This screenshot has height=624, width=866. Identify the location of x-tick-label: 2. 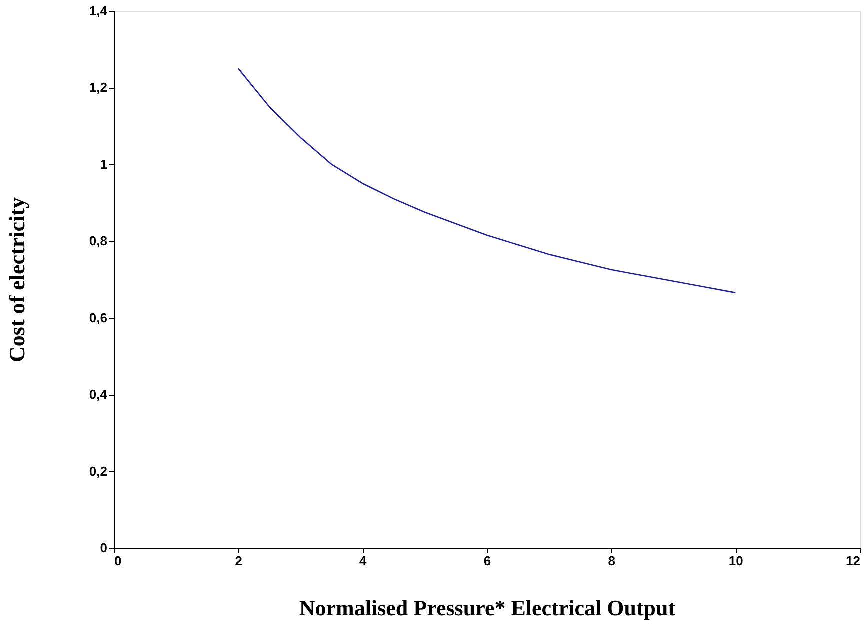
(238, 561).